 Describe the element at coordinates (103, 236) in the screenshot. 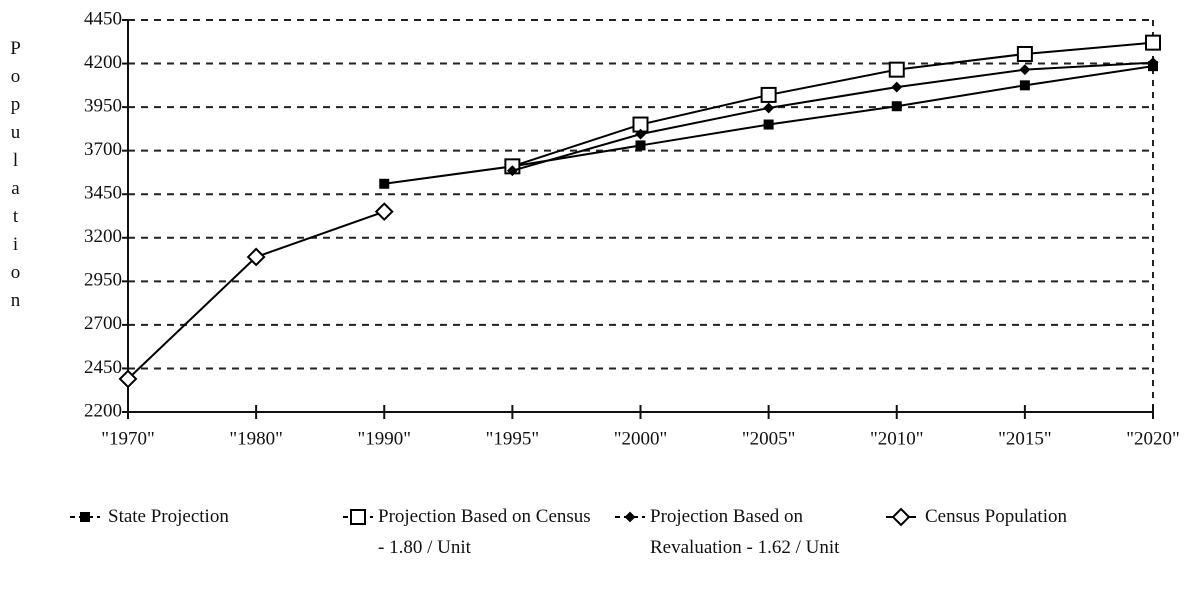

I see `y-tick-label: 3200` at that location.